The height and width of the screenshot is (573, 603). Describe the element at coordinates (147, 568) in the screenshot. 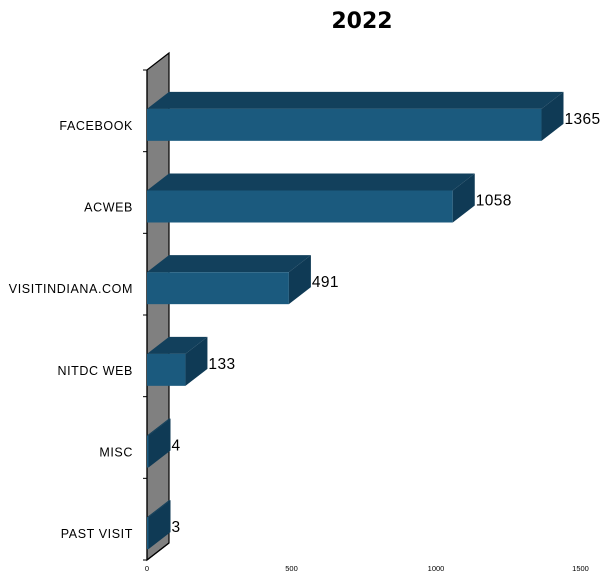

I see `x-tick-label: 0` at that location.